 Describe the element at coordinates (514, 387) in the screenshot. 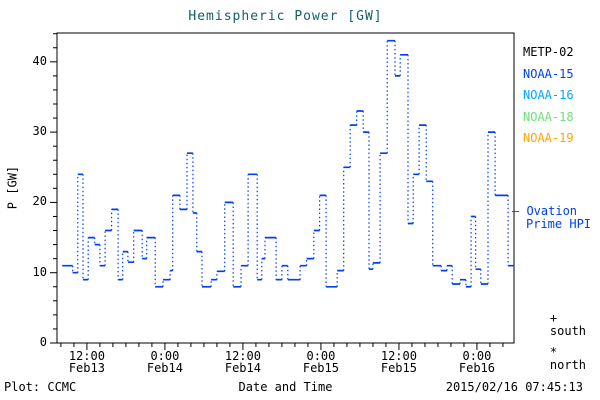

I see `footer-timestamp: 2015/02/16 07:45:13` at that location.